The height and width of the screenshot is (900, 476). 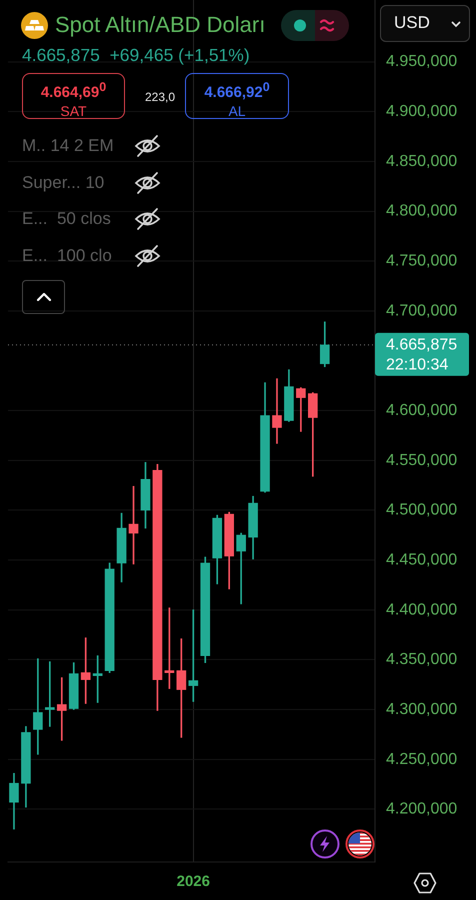 I want to click on annotation: SAT, so click(x=73, y=111).